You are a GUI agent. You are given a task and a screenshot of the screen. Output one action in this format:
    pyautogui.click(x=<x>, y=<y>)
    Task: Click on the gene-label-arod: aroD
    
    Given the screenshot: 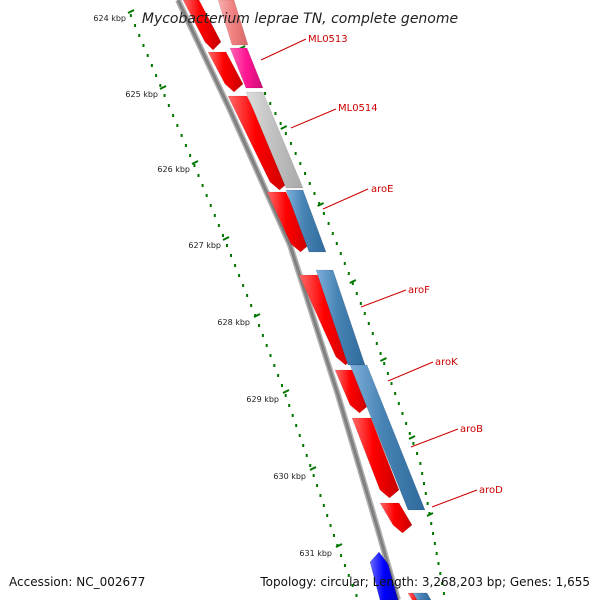 What is the action you would take?
    pyautogui.click(x=491, y=490)
    